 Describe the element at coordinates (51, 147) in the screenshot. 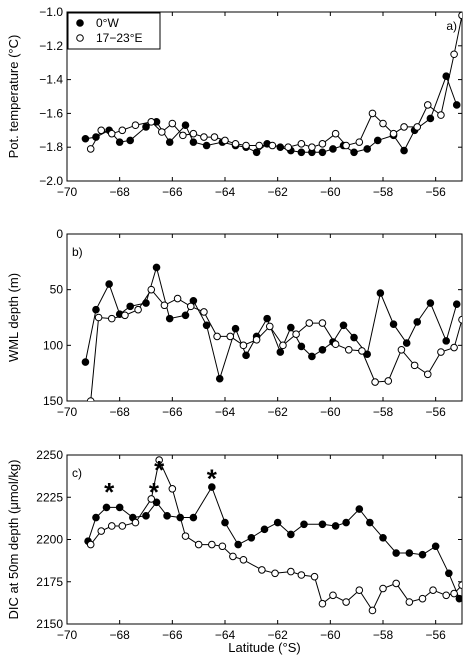

I see `y-tick-label: −1.8` at that location.